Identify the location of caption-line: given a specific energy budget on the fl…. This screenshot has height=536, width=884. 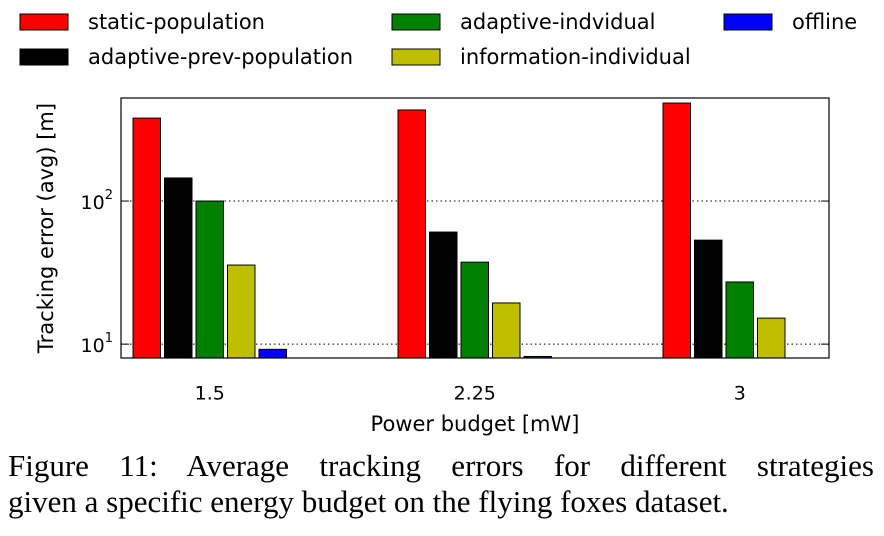
(368, 501).